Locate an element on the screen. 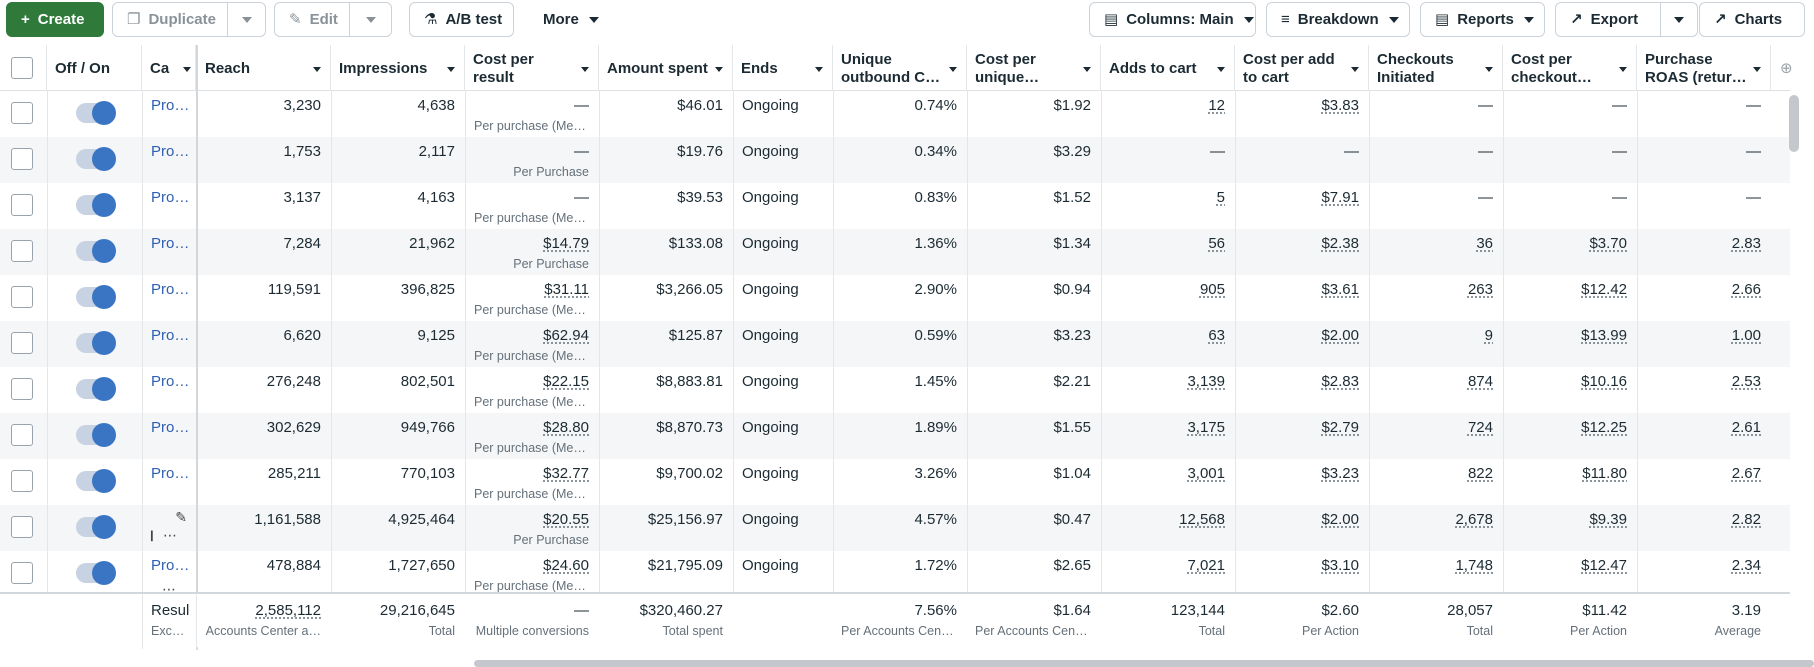  breakdown-button: ≡ Breakdown is located at coordinates (1338, 19).